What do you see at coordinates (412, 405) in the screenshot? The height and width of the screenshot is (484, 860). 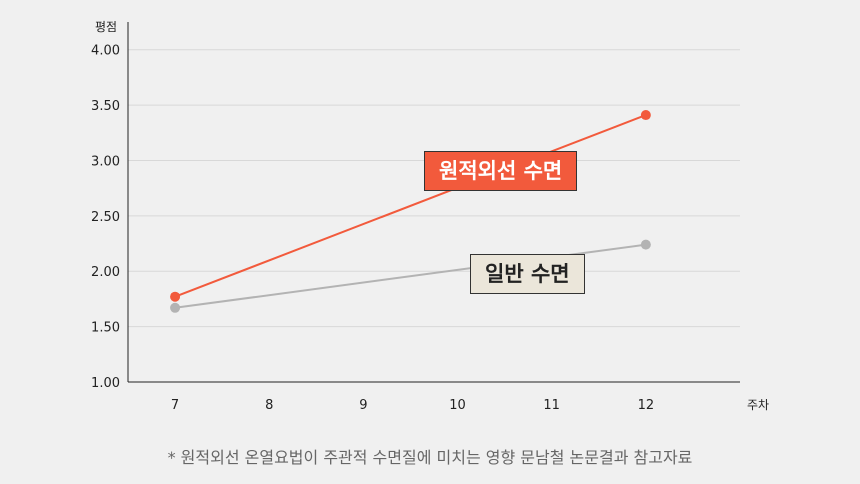 I see `x-tick-labels: 7 8 9 10 11 12` at bounding box center [412, 405].